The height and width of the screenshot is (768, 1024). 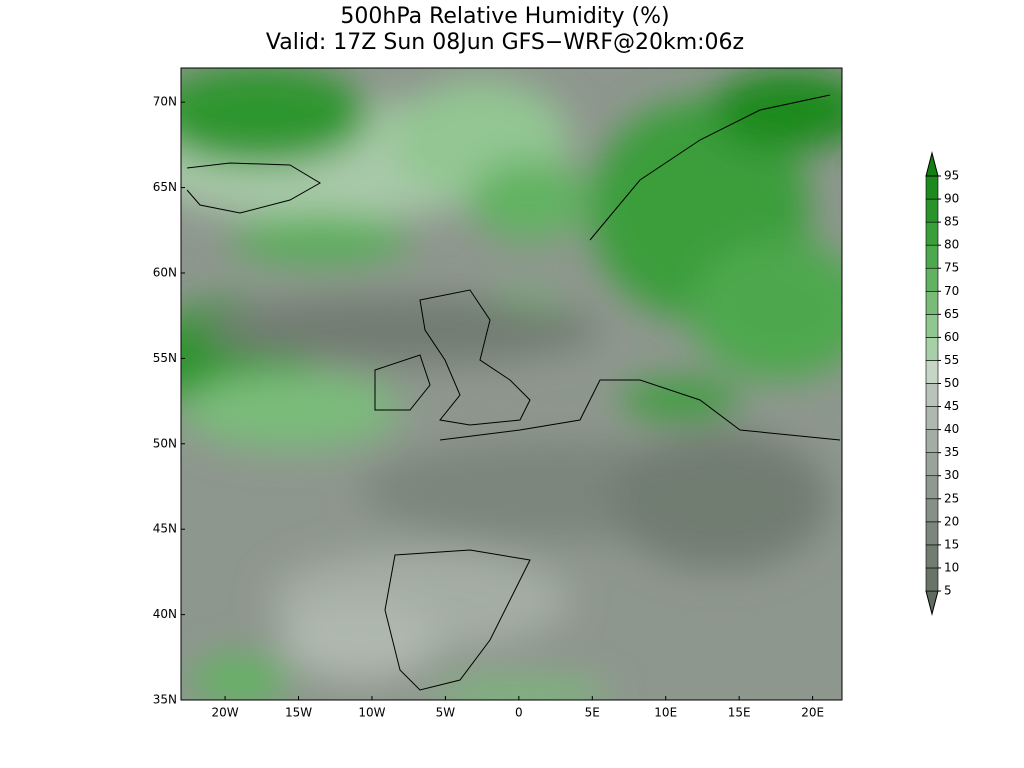 I want to click on colorbar-label: 15, so click(x=951, y=544).